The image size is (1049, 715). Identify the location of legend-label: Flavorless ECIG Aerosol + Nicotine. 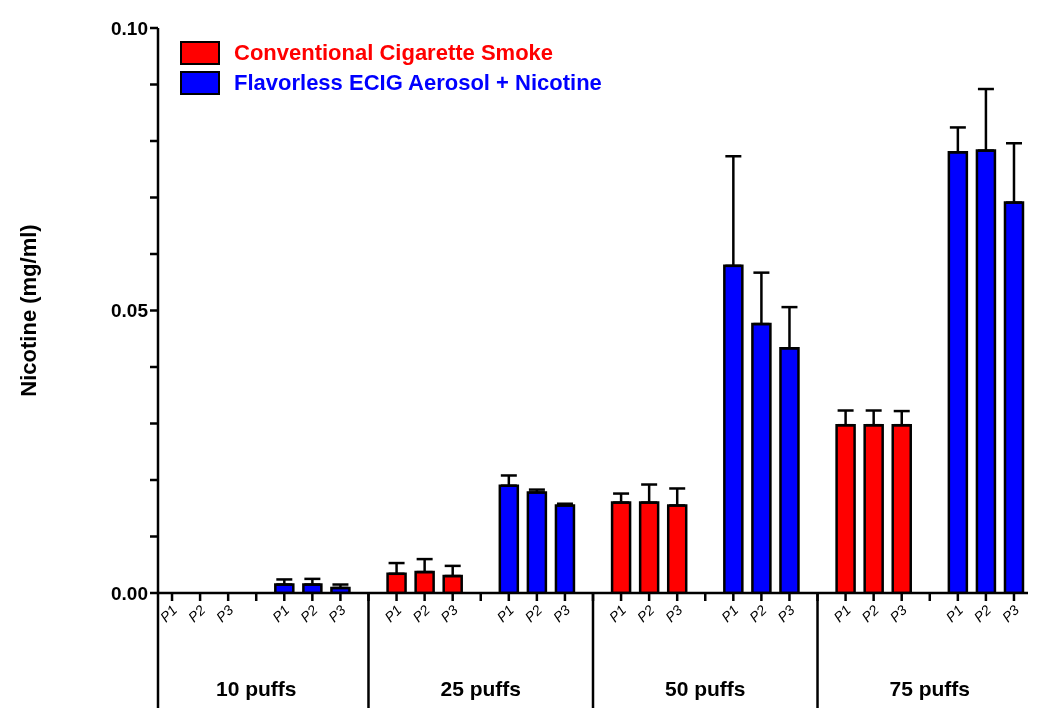
(418, 83).